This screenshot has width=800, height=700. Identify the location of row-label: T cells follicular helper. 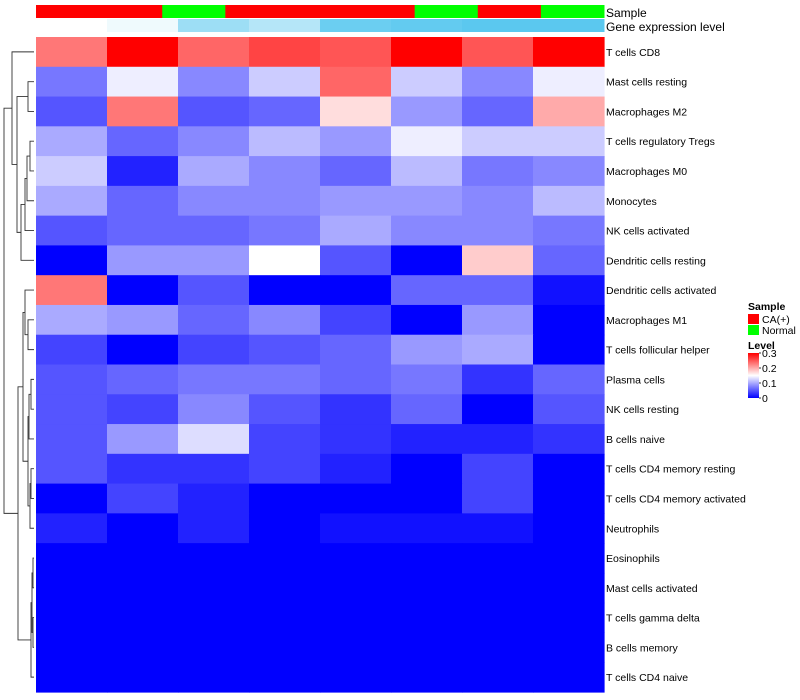
(658, 351).